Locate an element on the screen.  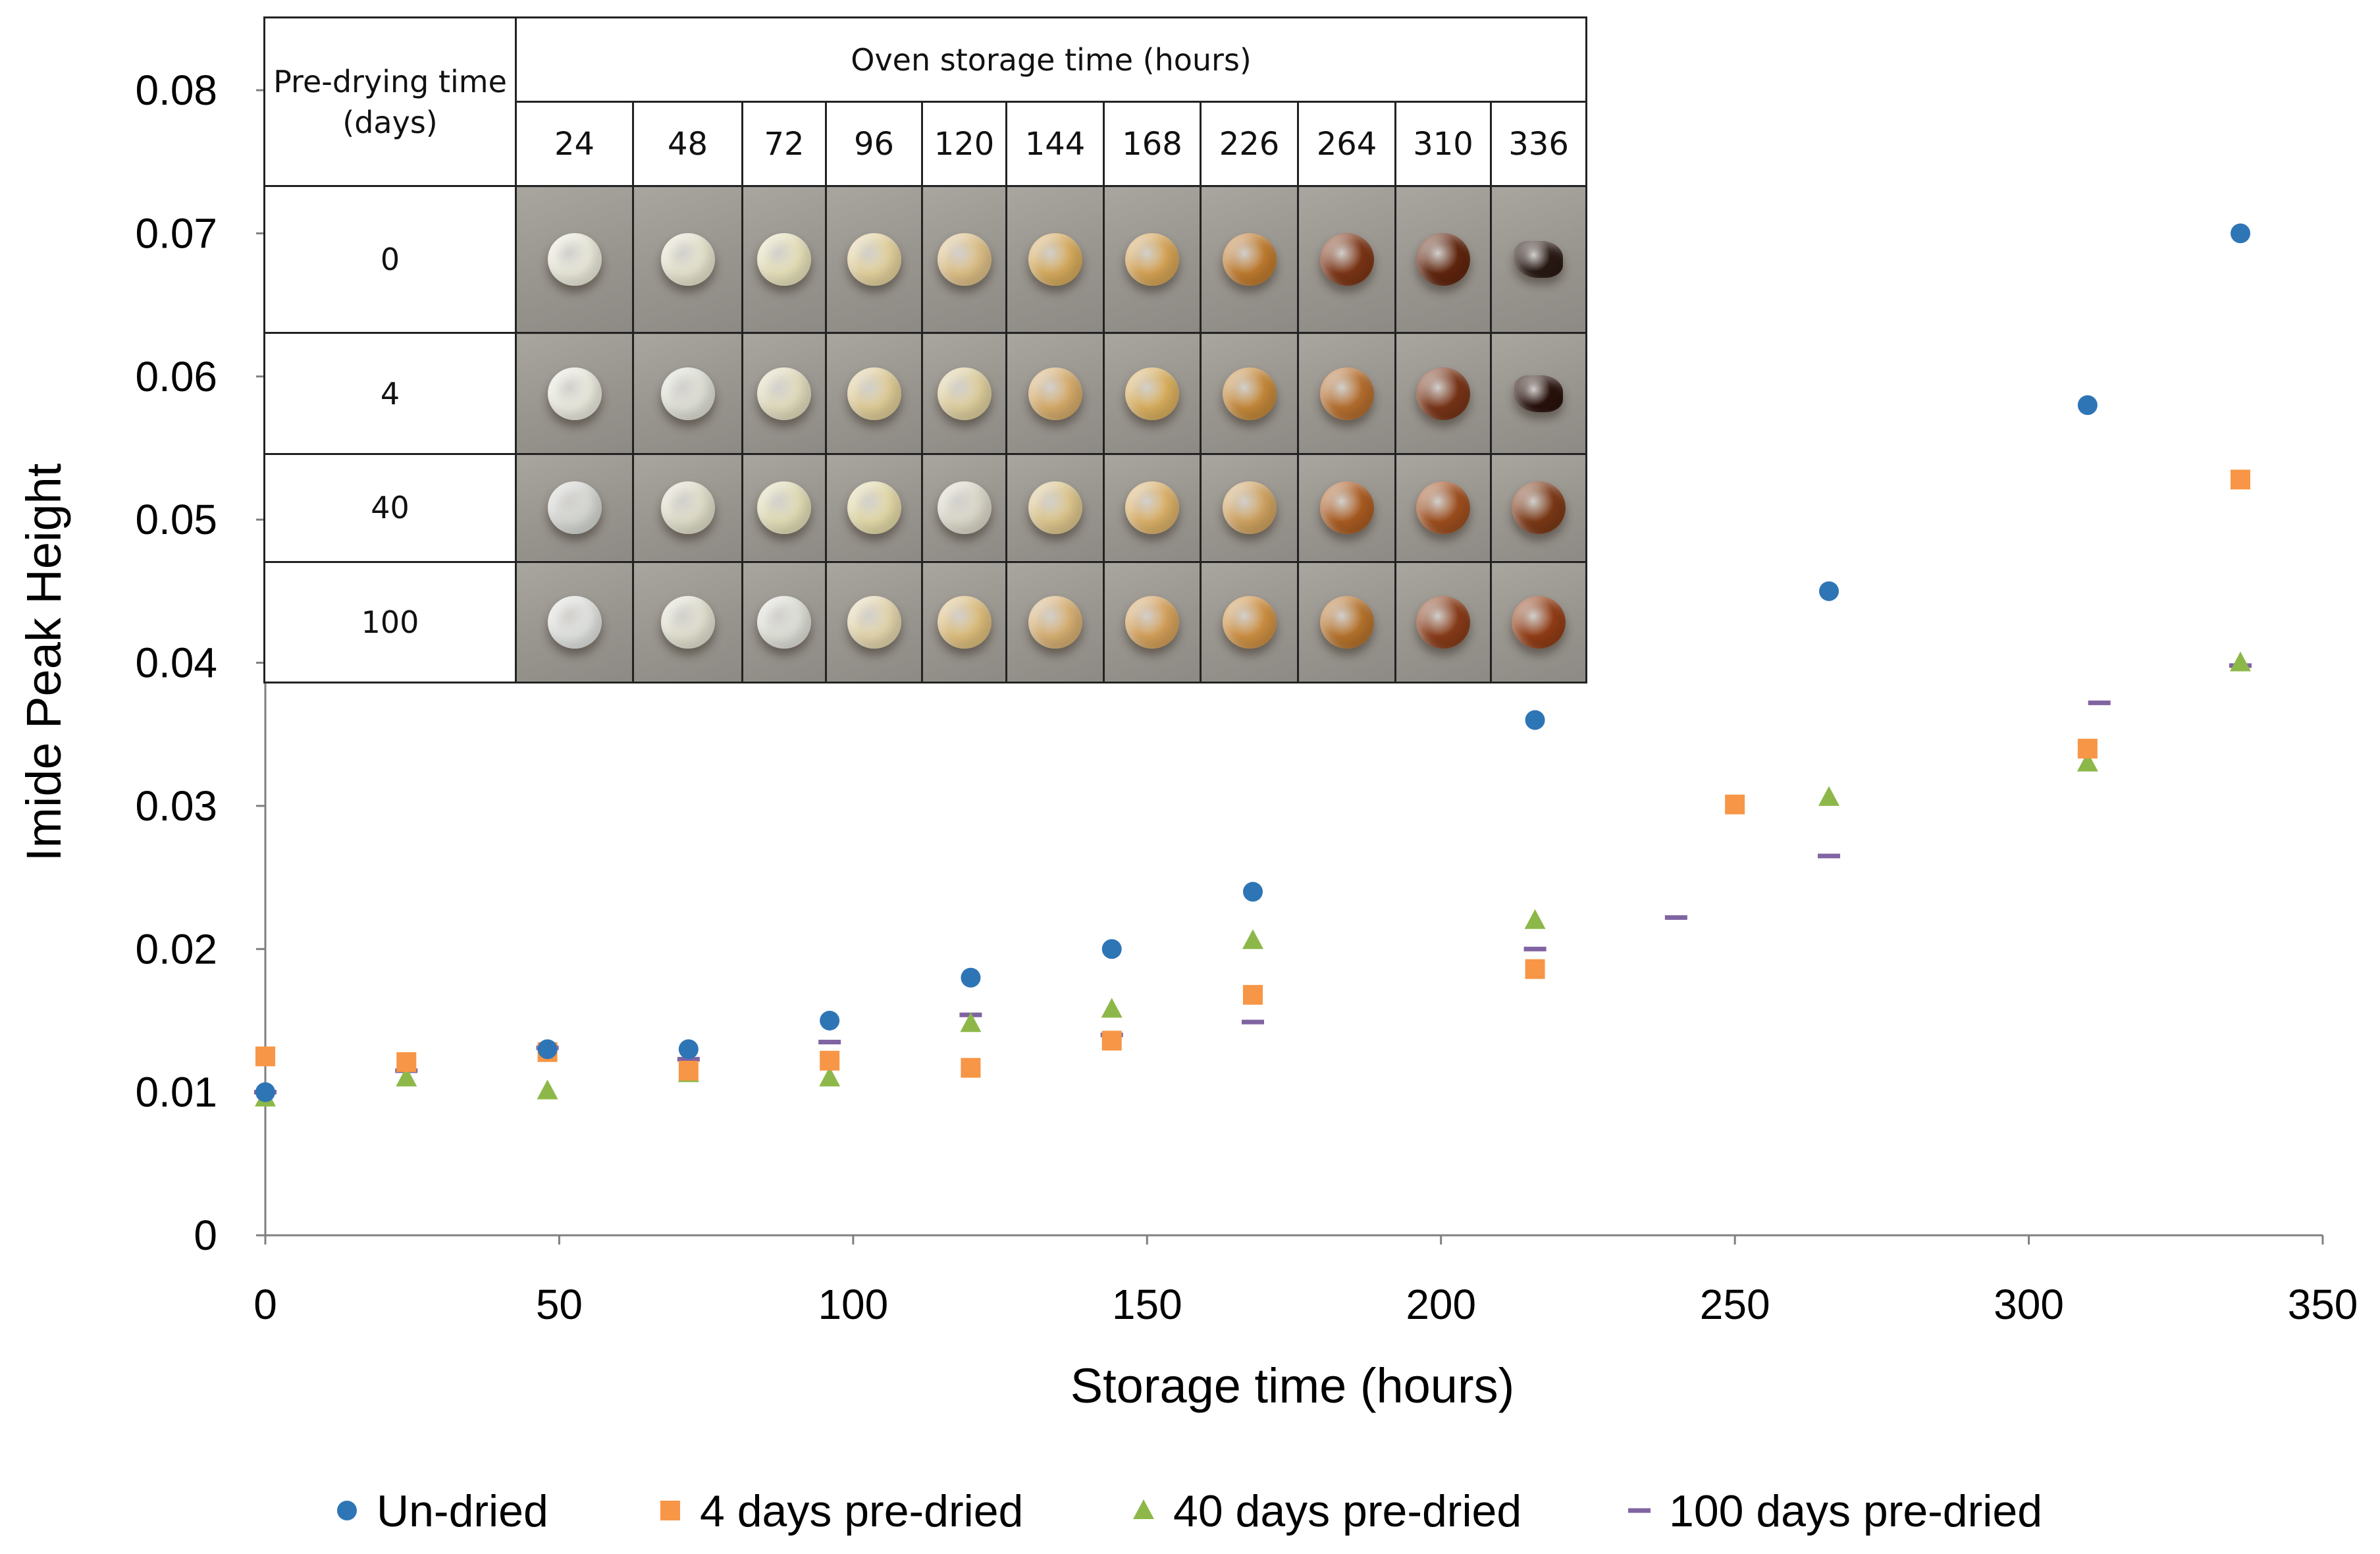
inset-column-label: 72 is located at coordinates (784, 144).